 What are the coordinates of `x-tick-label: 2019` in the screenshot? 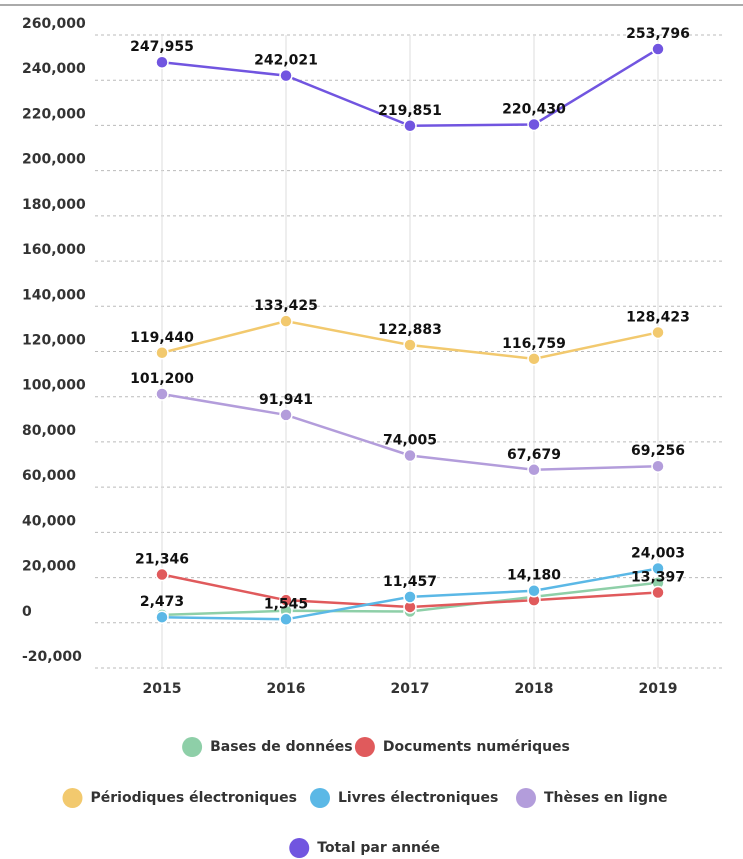 It's located at (658, 689).